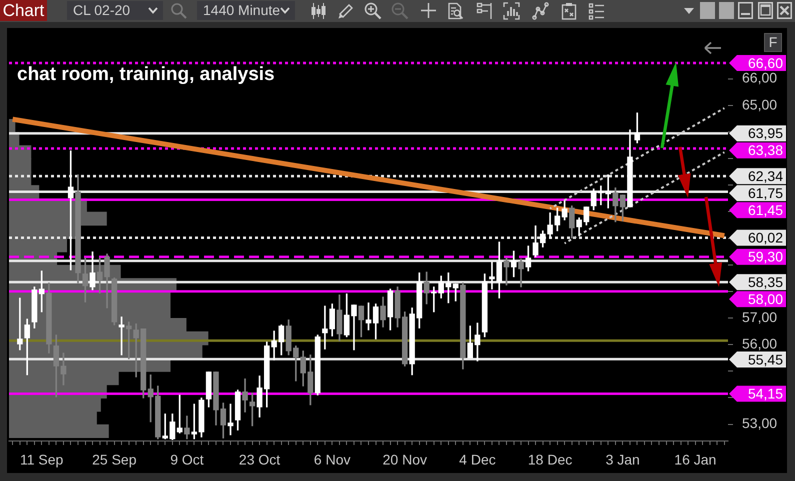  I want to click on x-tick-label: 4 Dec, so click(477, 459).